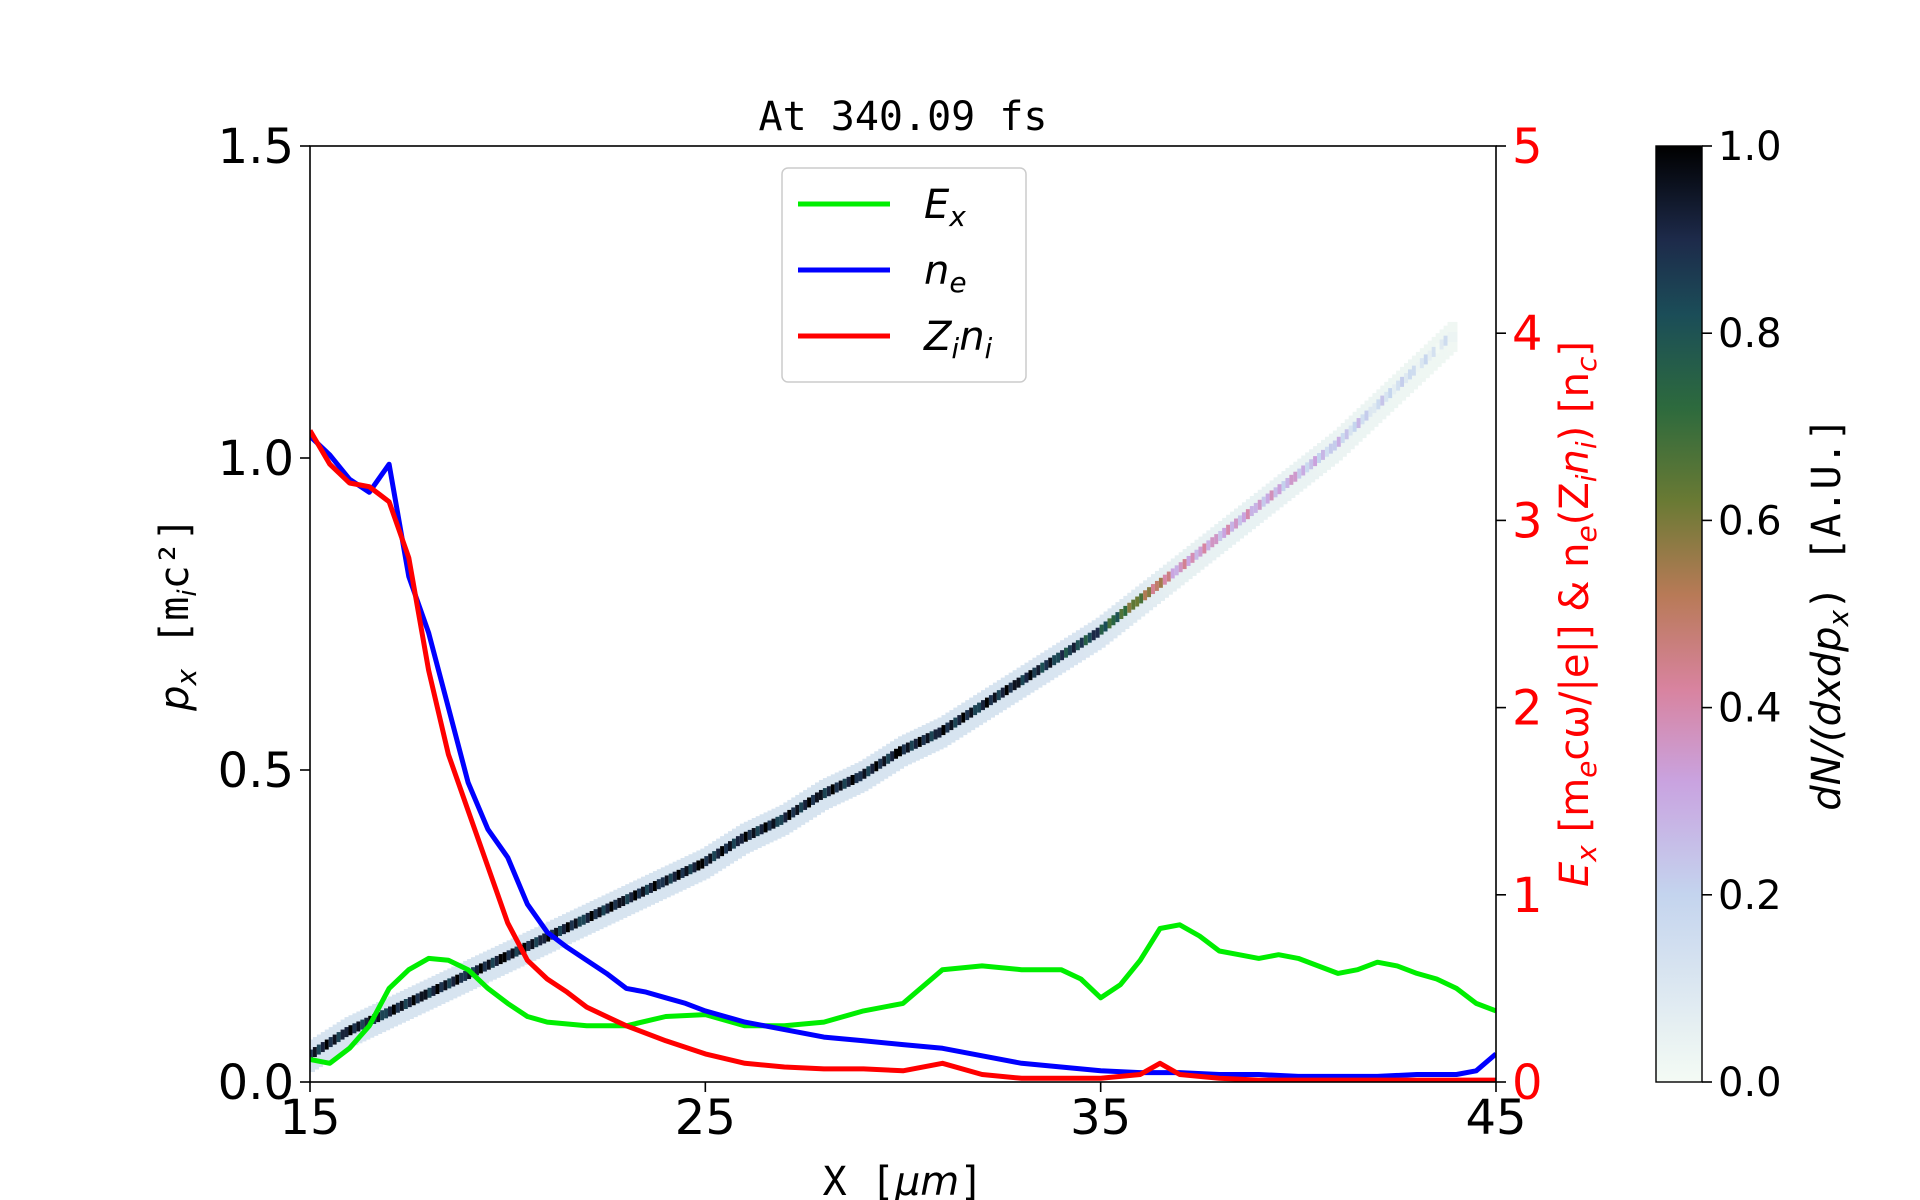  Describe the element at coordinates (175, 698) in the screenshot. I see `y-label-main: p` at that location.